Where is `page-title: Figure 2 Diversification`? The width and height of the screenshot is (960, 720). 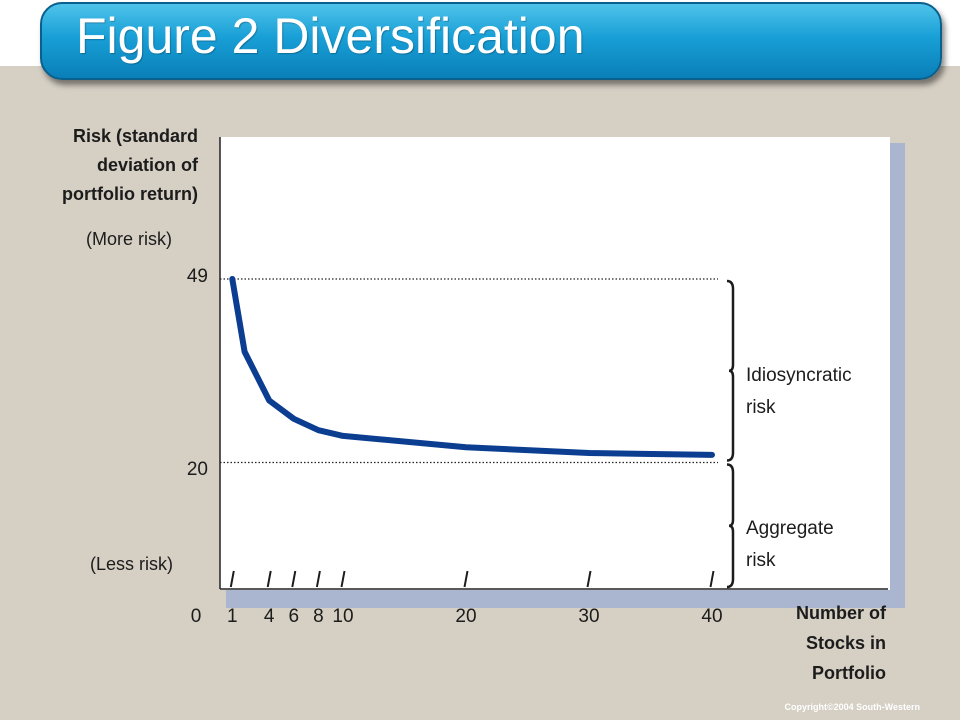
page-title: Figure 2 Diversification is located at coordinates (330, 36).